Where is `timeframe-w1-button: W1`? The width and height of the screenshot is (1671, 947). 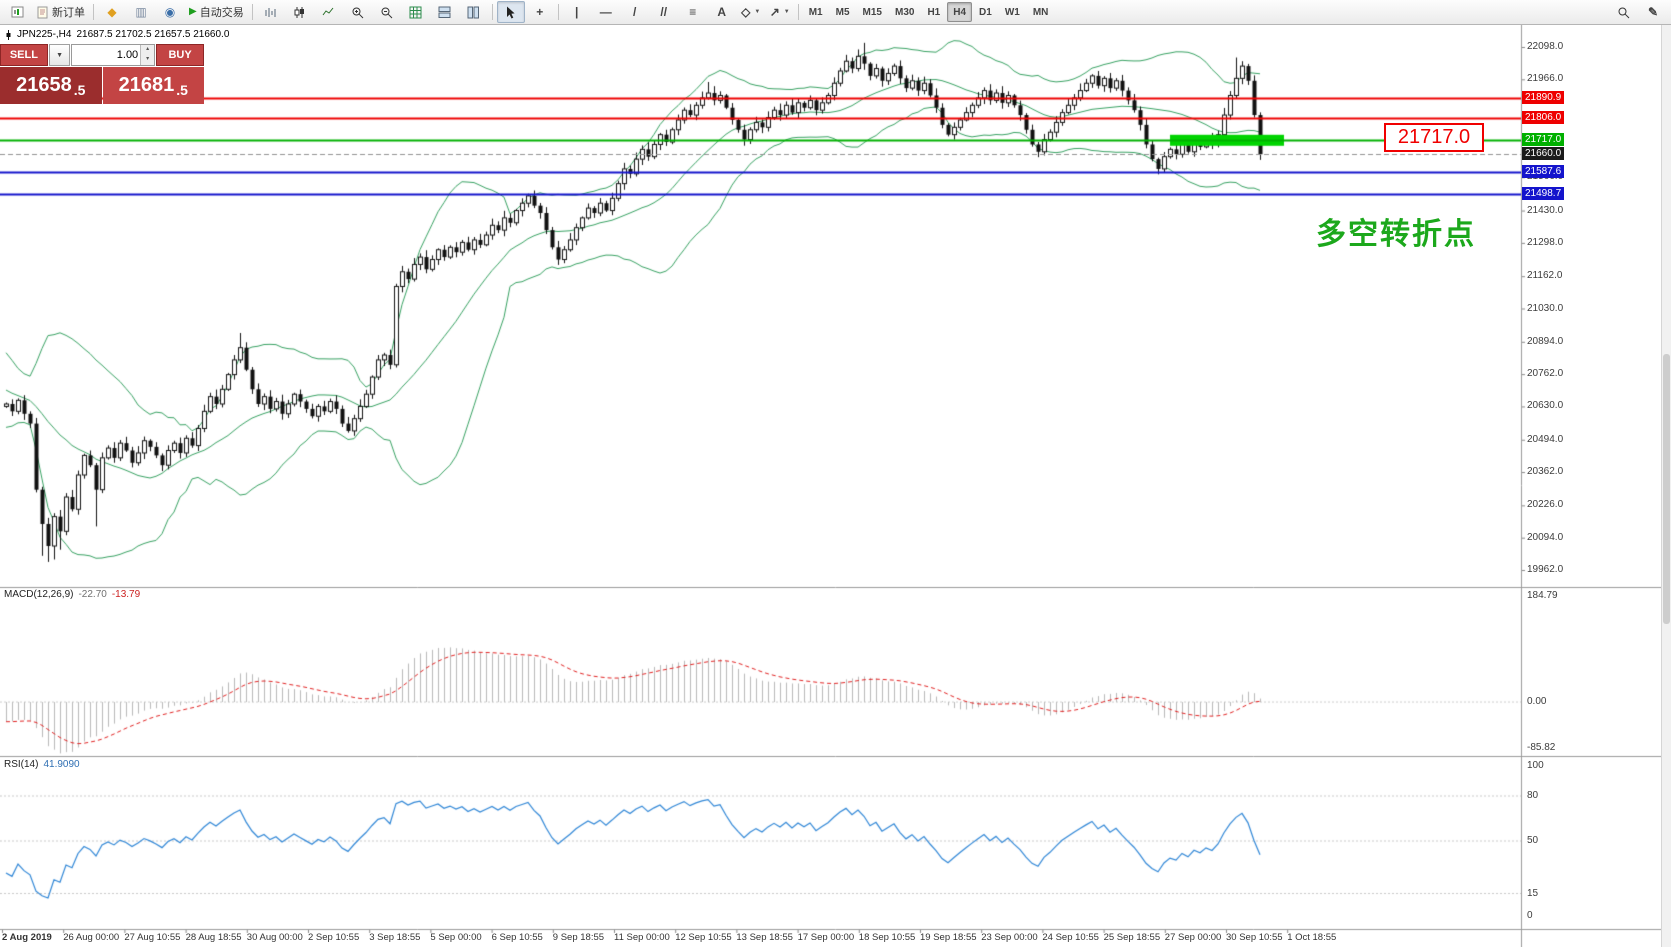 timeframe-w1-button: W1 is located at coordinates (1012, 12).